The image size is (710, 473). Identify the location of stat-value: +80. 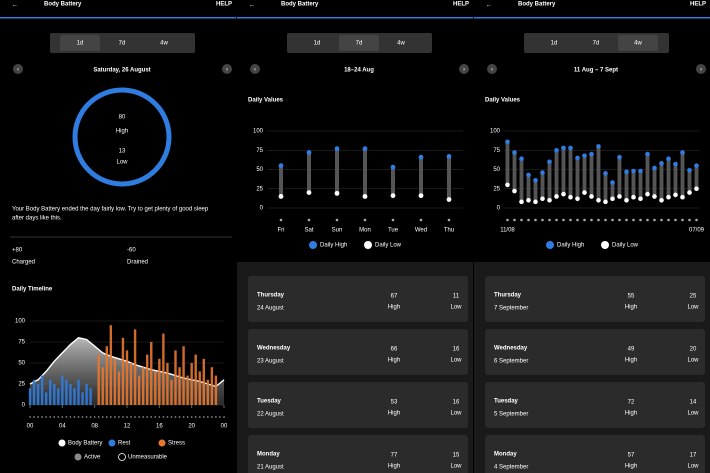
(17, 251).